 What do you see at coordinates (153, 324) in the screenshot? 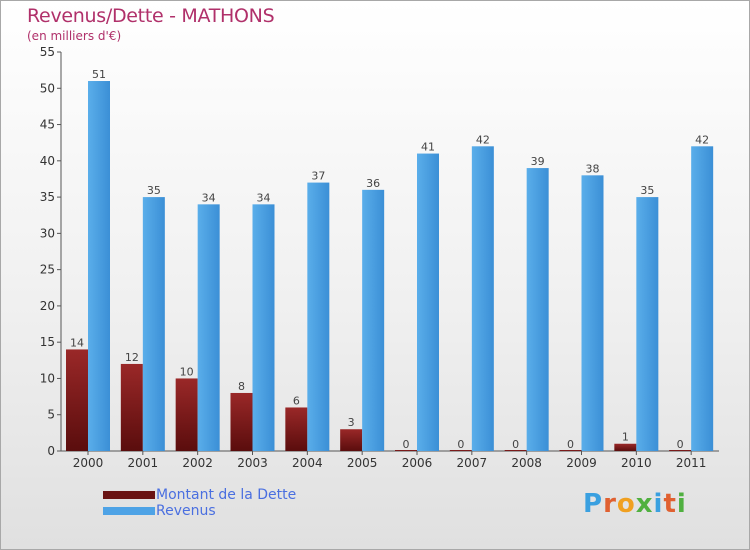
I see `bar-revenus-2001` at bounding box center [153, 324].